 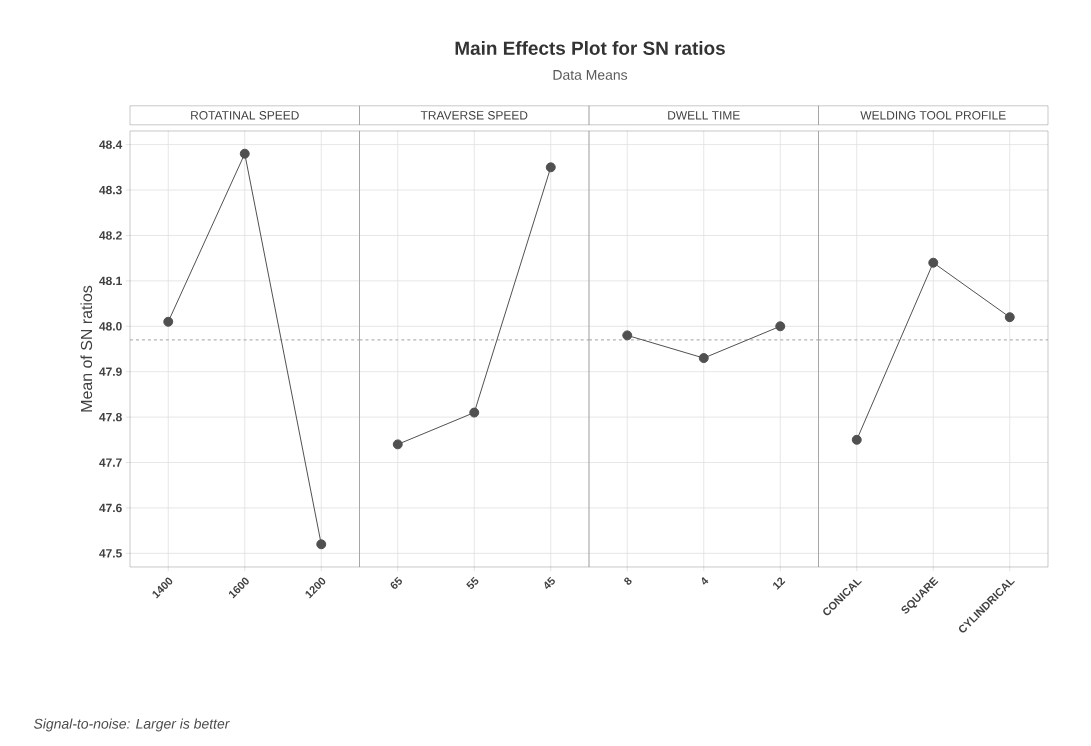 I want to click on y-tick-label: 48.1, so click(x=110, y=281).